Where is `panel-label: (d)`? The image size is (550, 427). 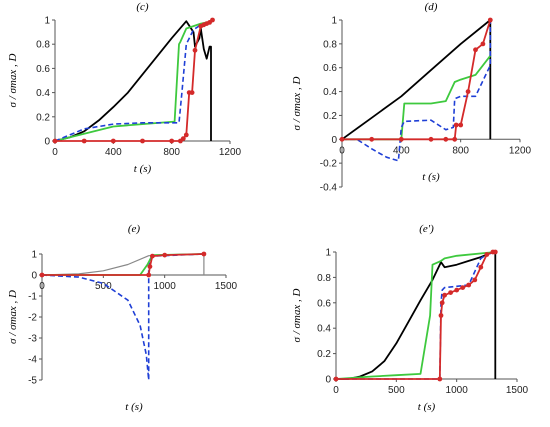 panel-label: (d) is located at coordinates (431, 7).